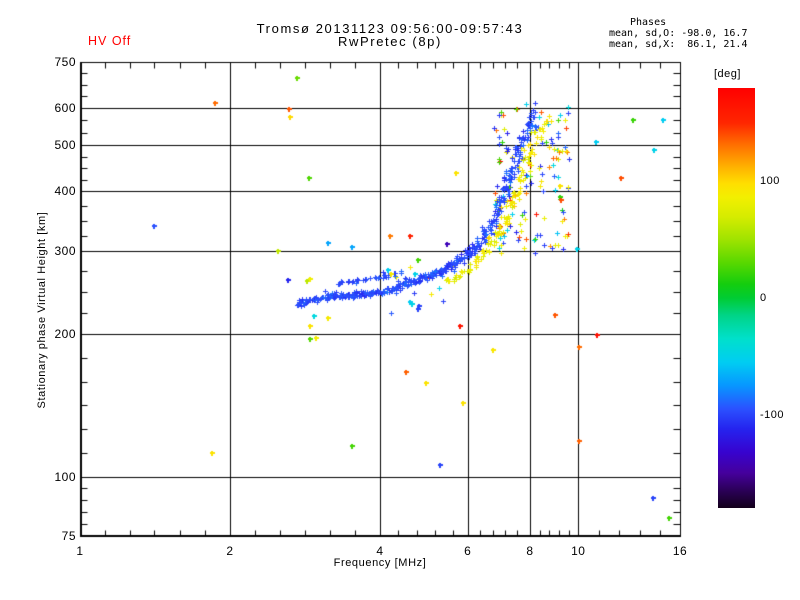 This screenshot has height=600, width=800. What do you see at coordinates (68, 536) in the screenshot?
I see `y-tick-label: 75` at bounding box center [68, 536].